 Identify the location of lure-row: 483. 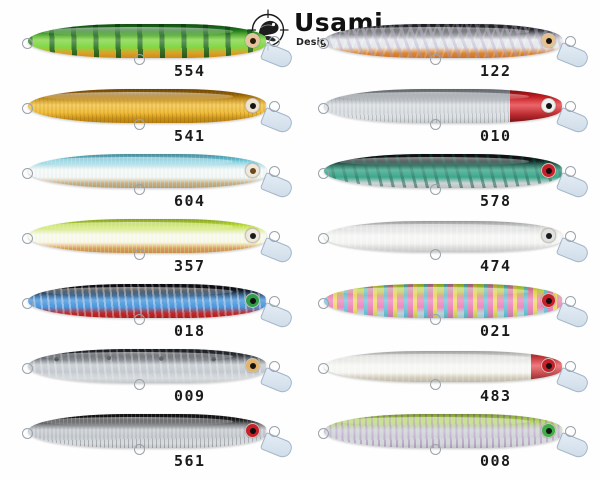
(448, 375).